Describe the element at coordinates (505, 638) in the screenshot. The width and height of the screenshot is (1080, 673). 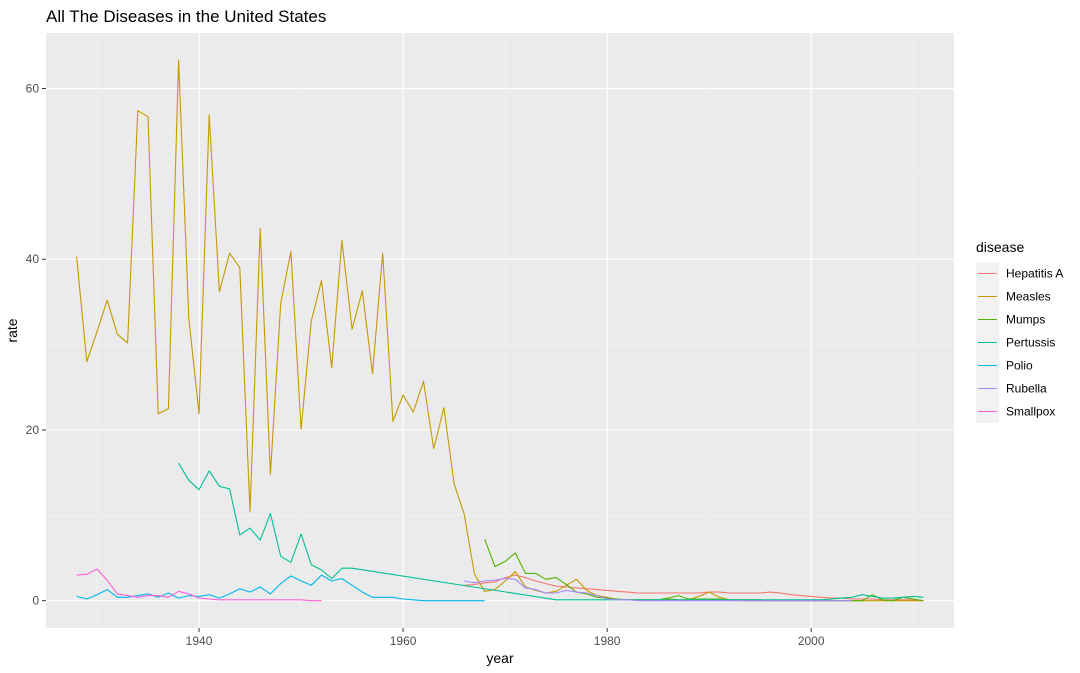
I see `x-axis: 1940 1960 1980 2000` at that location.